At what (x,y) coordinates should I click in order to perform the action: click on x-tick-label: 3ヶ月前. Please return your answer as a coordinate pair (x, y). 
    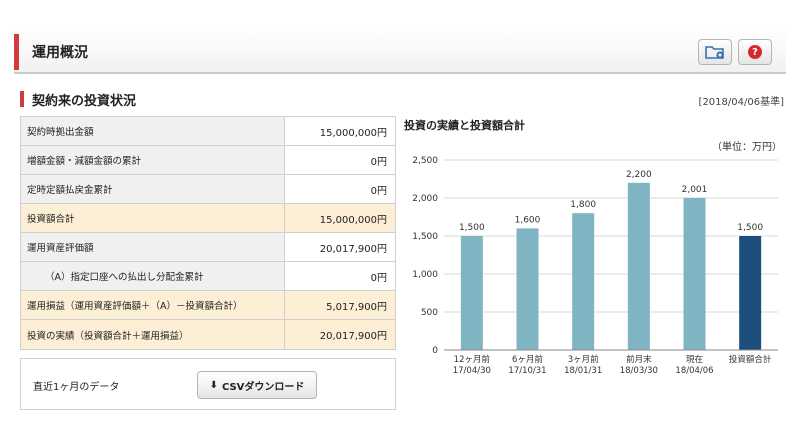
    Looking at the image, I should click on (583, 359).